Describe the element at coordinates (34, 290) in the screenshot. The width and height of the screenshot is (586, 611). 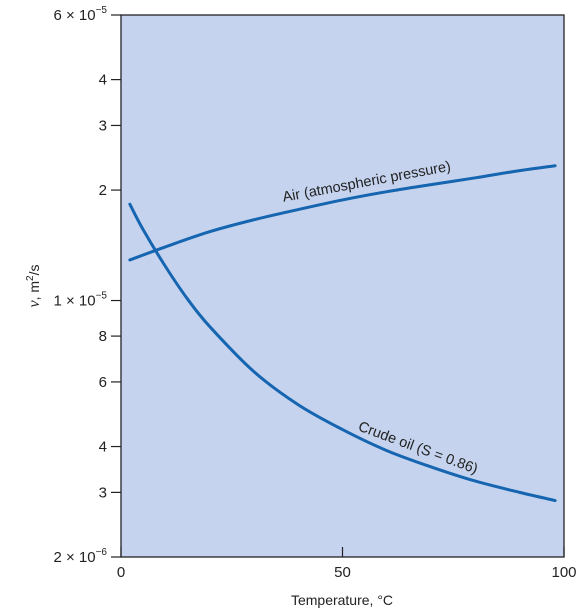
I see `y-axis-unit: , m` at that location.